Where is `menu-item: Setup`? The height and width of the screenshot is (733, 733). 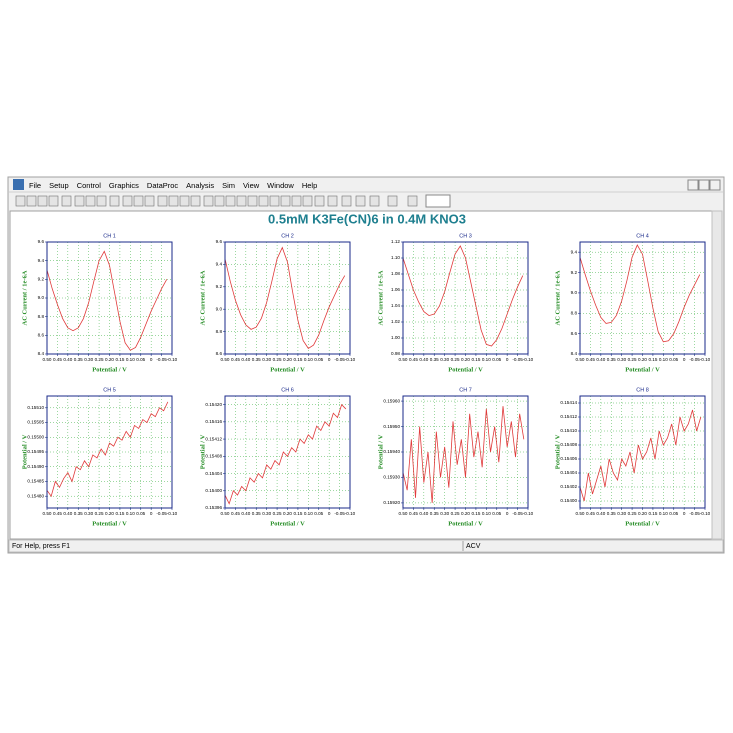 menu-item: Setup is located at coordinates (59, 185).